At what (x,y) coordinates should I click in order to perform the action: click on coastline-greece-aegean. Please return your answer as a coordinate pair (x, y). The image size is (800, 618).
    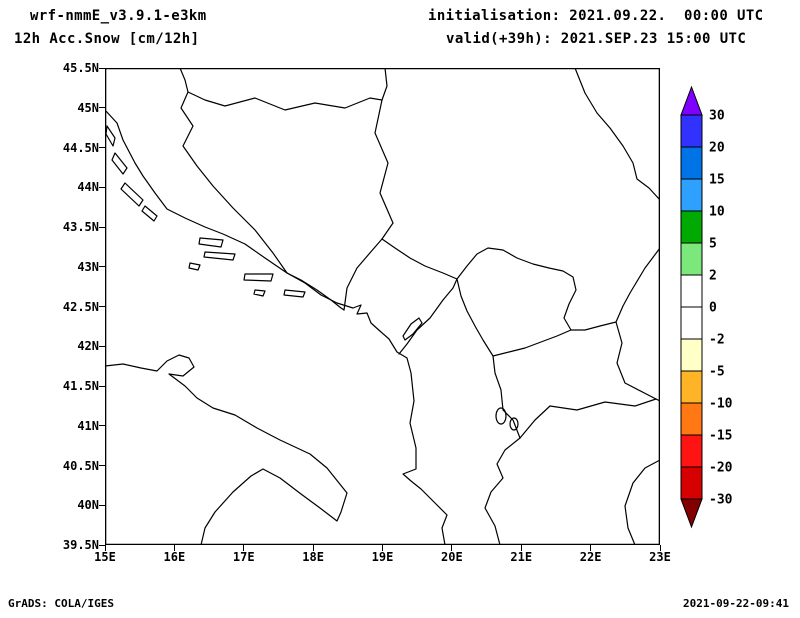
    Looking at the image, I should click on (642, 502).